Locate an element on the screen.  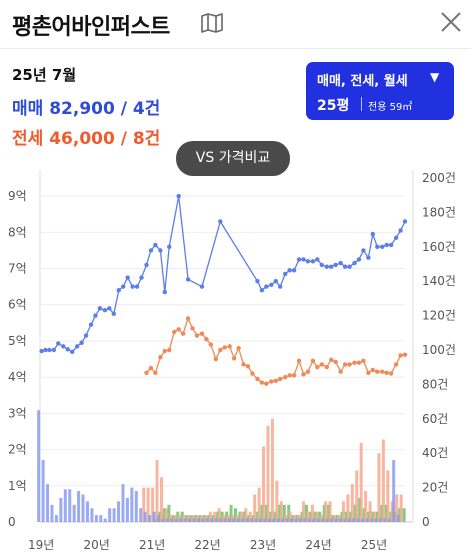
y-right-tick-label: 140건 is located at coordinates (439, 281).